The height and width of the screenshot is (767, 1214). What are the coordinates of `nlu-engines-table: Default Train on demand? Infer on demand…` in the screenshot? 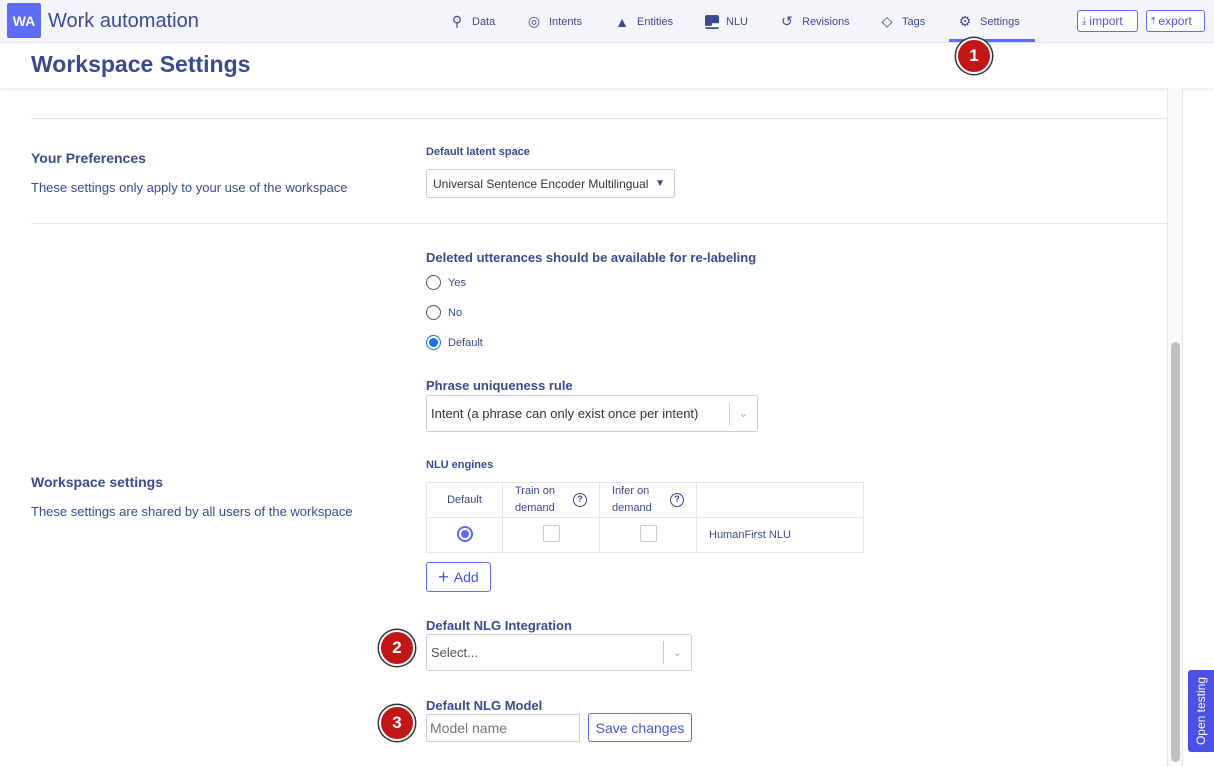 It's located at (645, 517).